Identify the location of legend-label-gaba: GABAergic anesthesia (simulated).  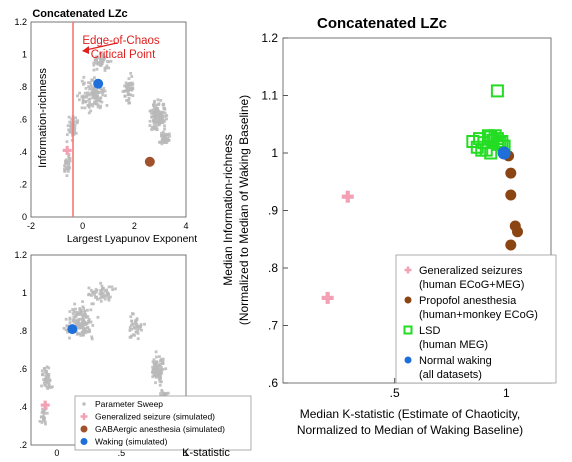
(160, 429).